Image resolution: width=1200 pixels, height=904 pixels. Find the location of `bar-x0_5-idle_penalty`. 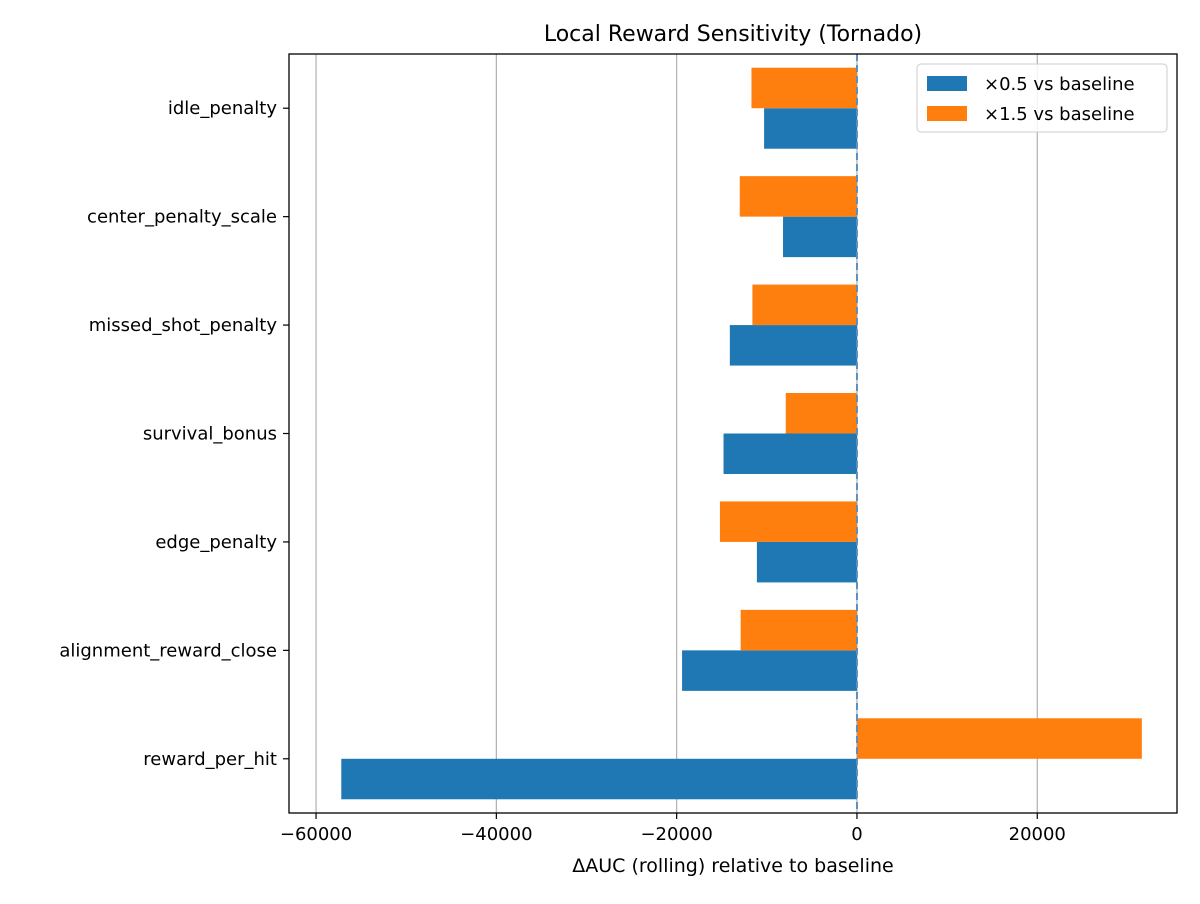

bar-x0_5-idle_penalty is located at coordinates (810, 128).